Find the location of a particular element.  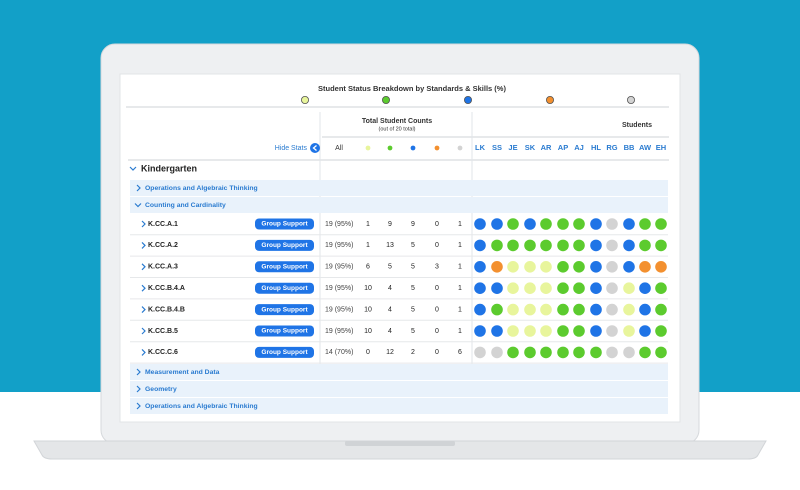

totals-title: Total Student Counts is located at coordinates (397, 121).